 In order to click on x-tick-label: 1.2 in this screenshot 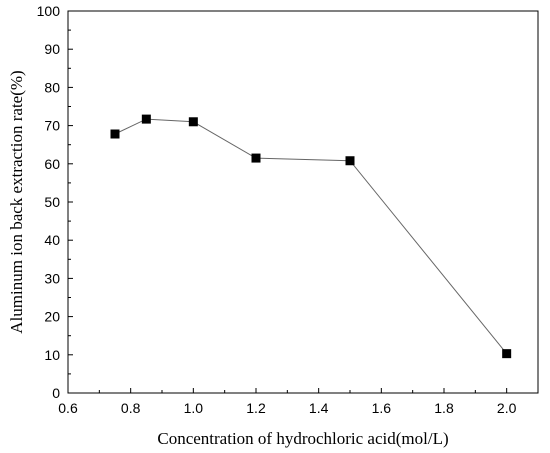, I will do `click(256, 408)`.